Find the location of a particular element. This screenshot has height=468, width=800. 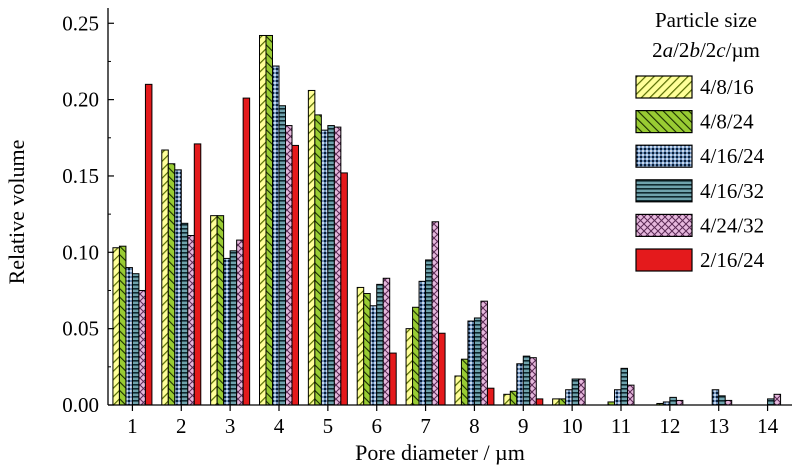

y-tick-label: 0.10 is located at coordinates (80, 252).